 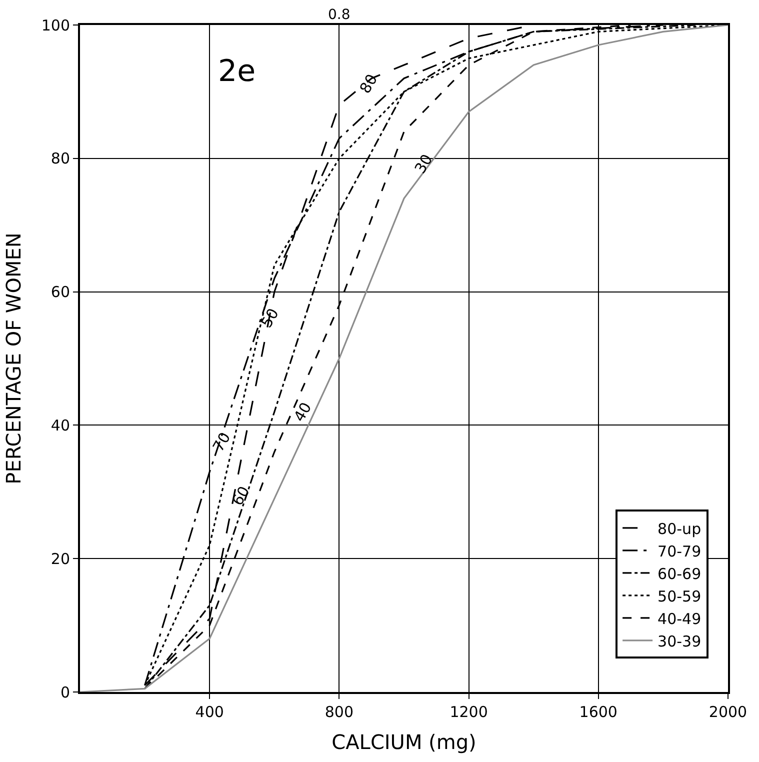 What do you see at coordinates (60, 159) in the screenshot?
I see `y-tick-label: 80` at bounding box center [60, 159].